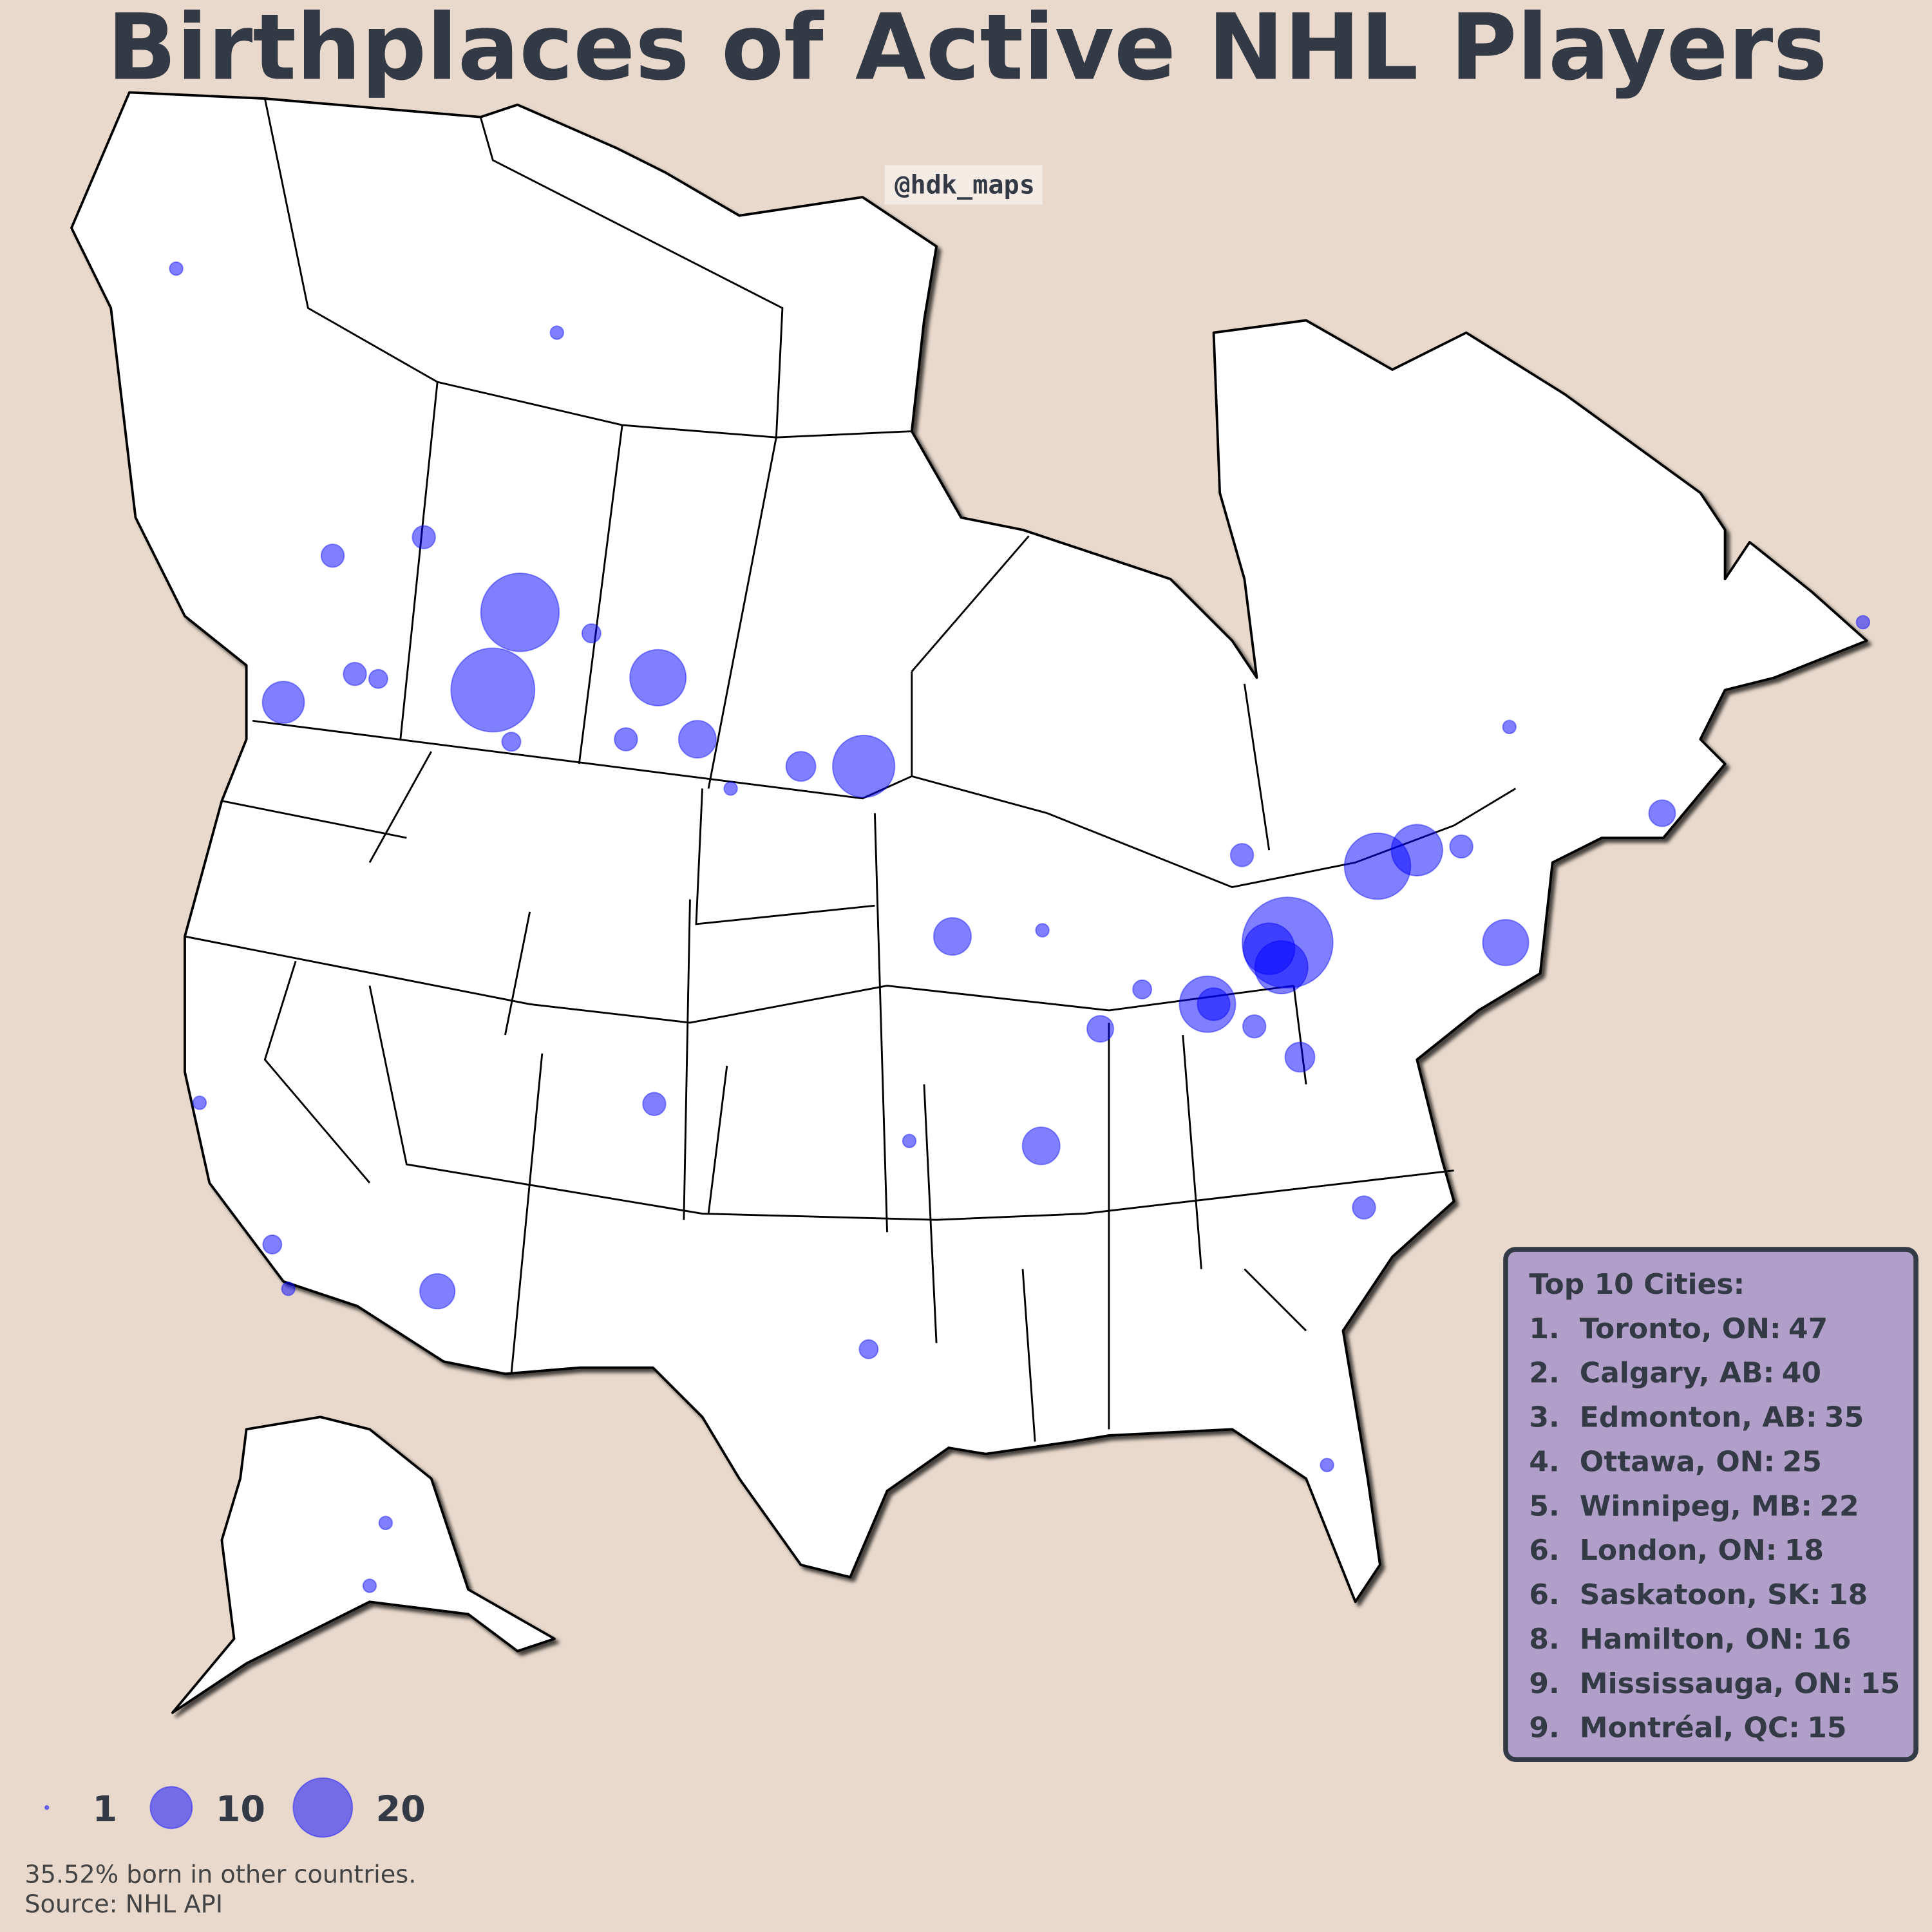 The image size is (1932, 1932). Describe the element at coordinates (1677, 1461) in the screenshot. I see `city-name: Ottawa, ON:` at that location.